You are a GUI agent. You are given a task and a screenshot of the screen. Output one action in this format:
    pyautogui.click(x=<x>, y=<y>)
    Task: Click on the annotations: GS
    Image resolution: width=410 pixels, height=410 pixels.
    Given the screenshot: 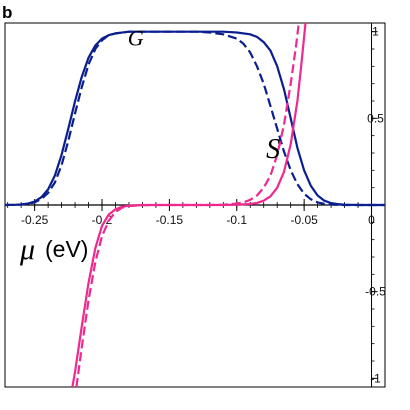 What is the action you would take?
    pyautogui.click(x=204, y=96)
    